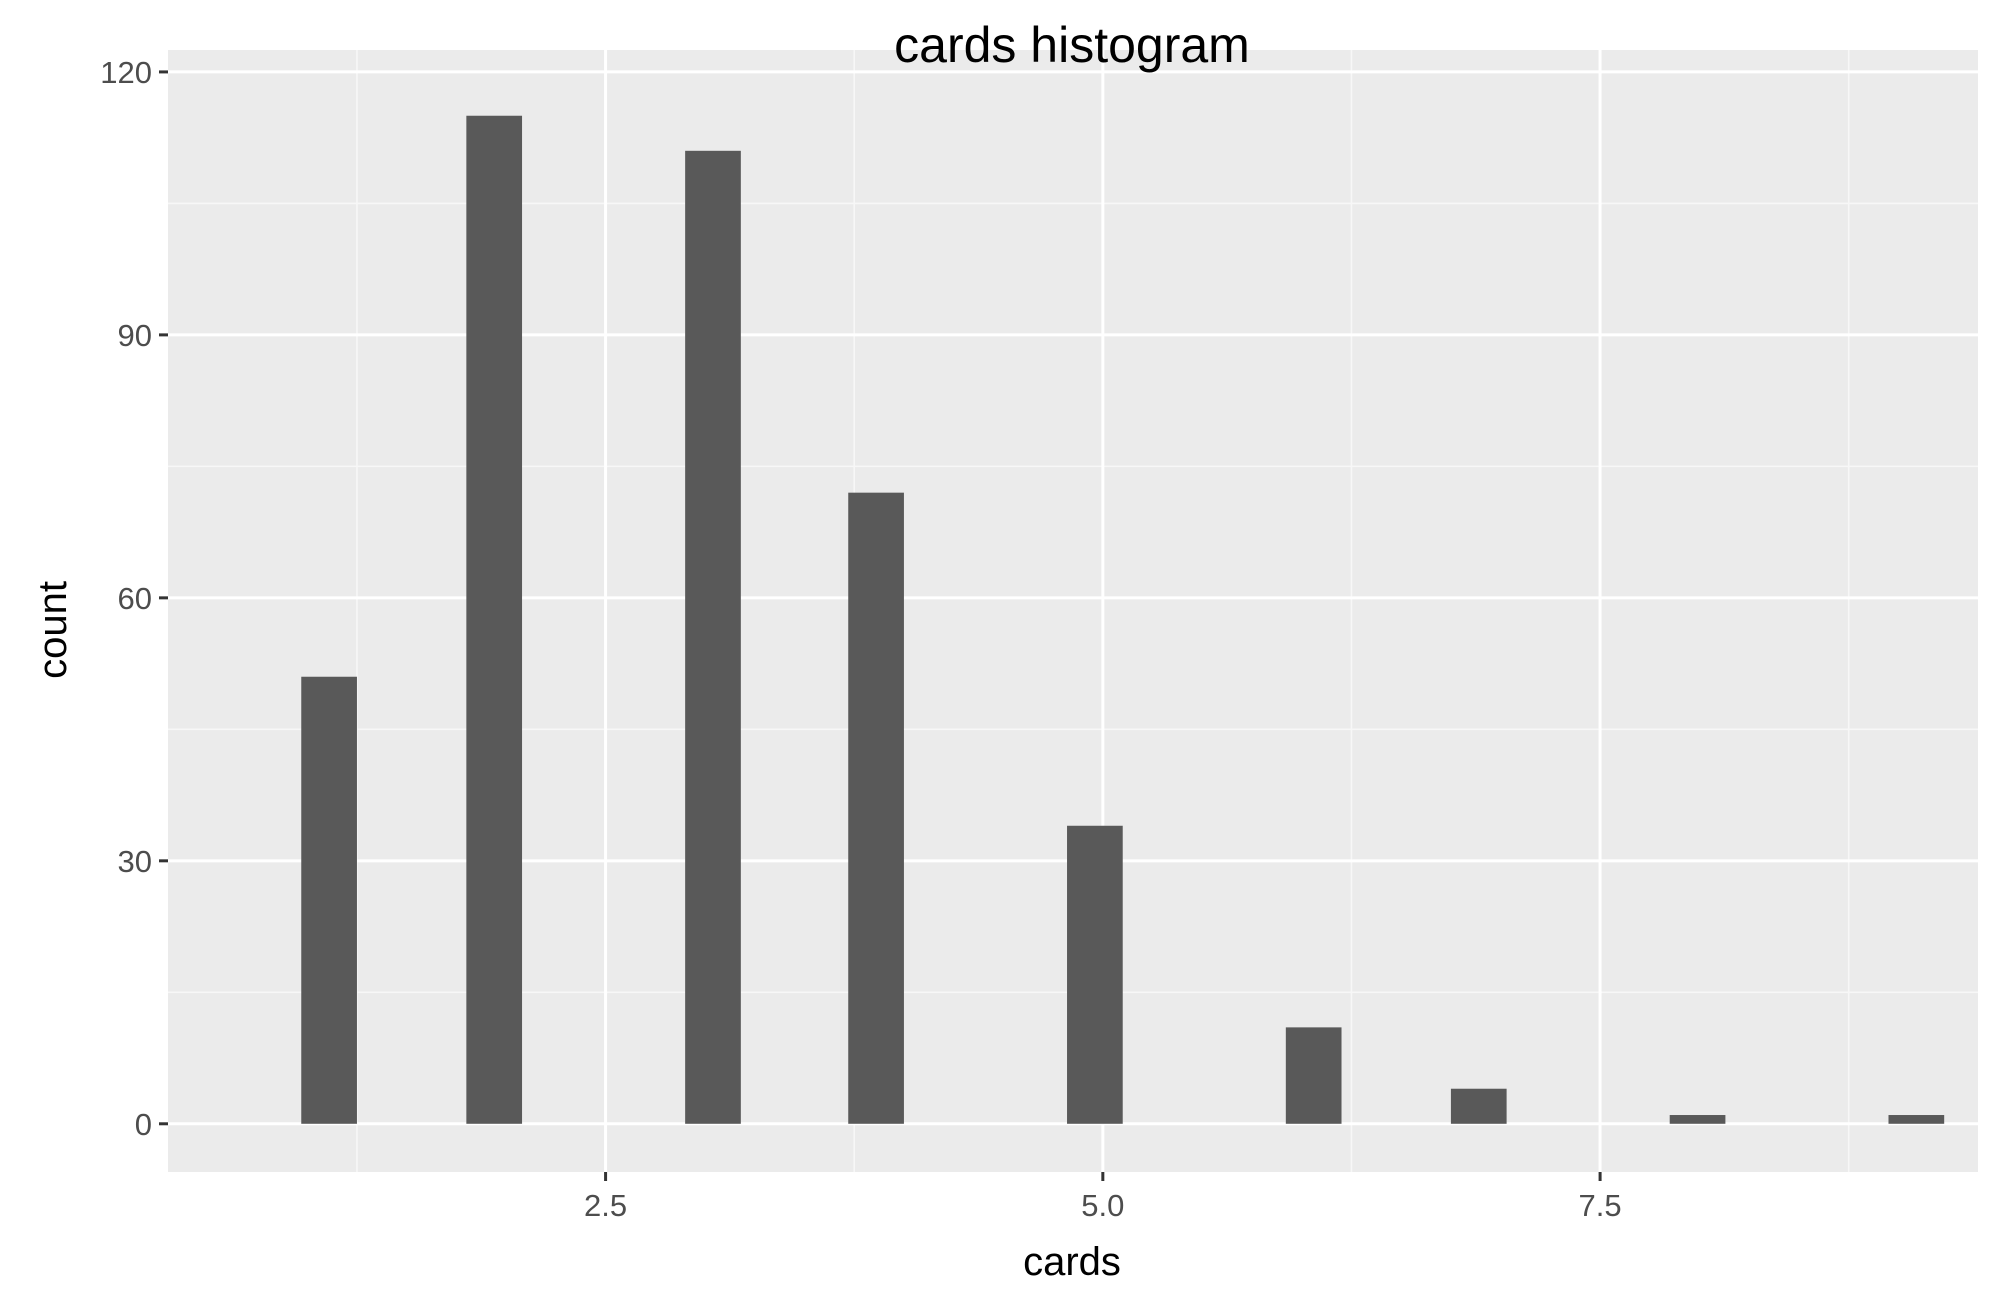 Image resolution: width=1990 pixels, height=1305 pixels. Describe the element at coordinates (605, 1205) in the screenshot. I see `x-tick-label: 2.5` at that location.